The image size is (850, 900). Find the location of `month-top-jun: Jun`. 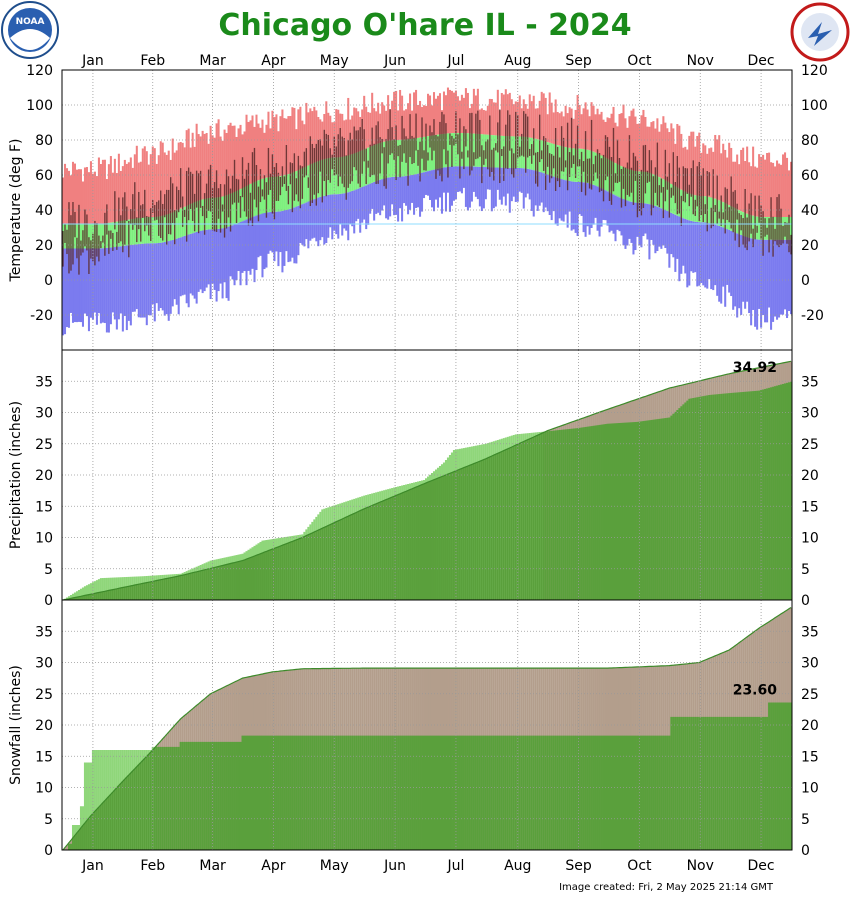

month-top-jun: Jun is located at coordinates (394, 61).